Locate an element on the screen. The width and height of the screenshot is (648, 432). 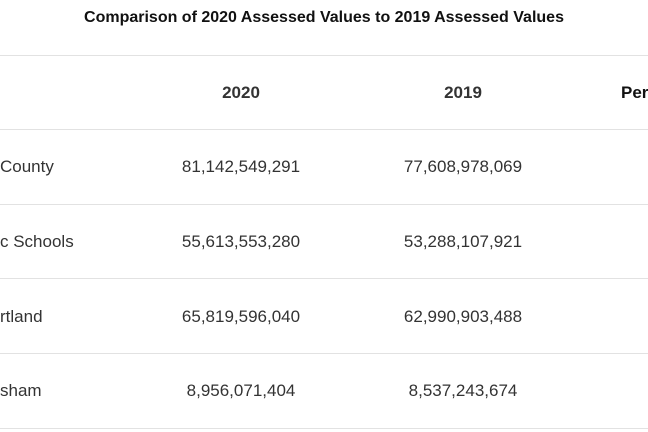
row-value-2019: 8,537,243,674 is located at coordinates (463, 390).